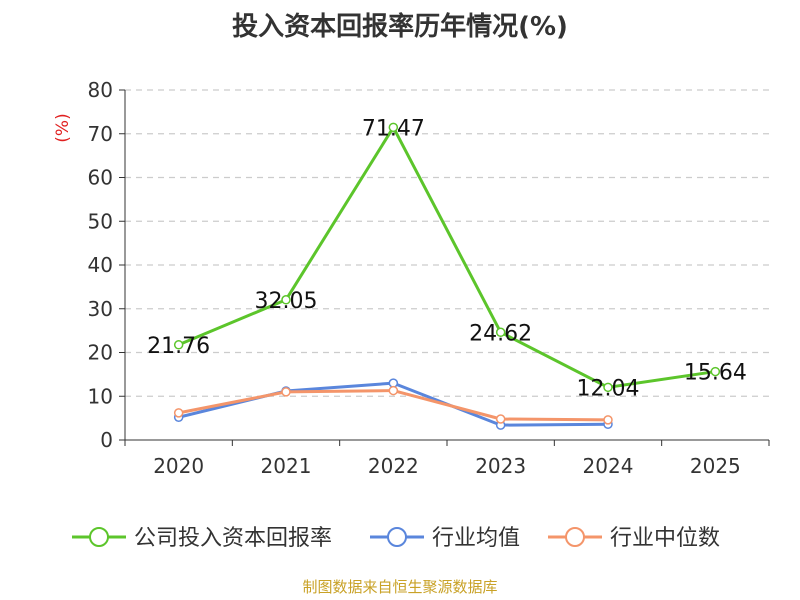  I want to click on legend-label: 行业均值, so click(476, 538).